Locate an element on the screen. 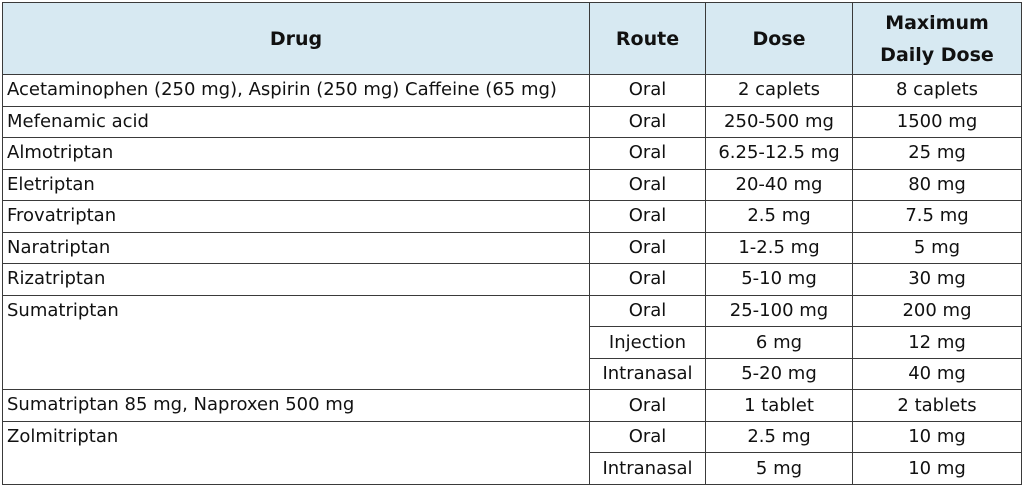  header-max-line2: Daily Dose is located at coordinates (937, 54).